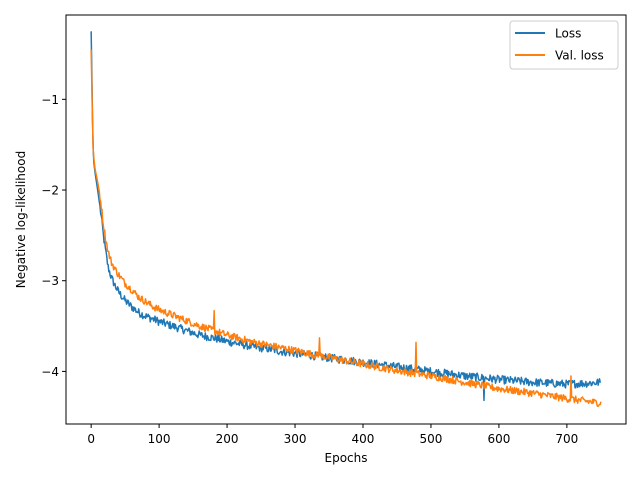 The height and width of the screenshot is (480, 640). Describe the element at coordinates (50, 100) in the screenshot. I see `y-tick-label: −1` at that location.